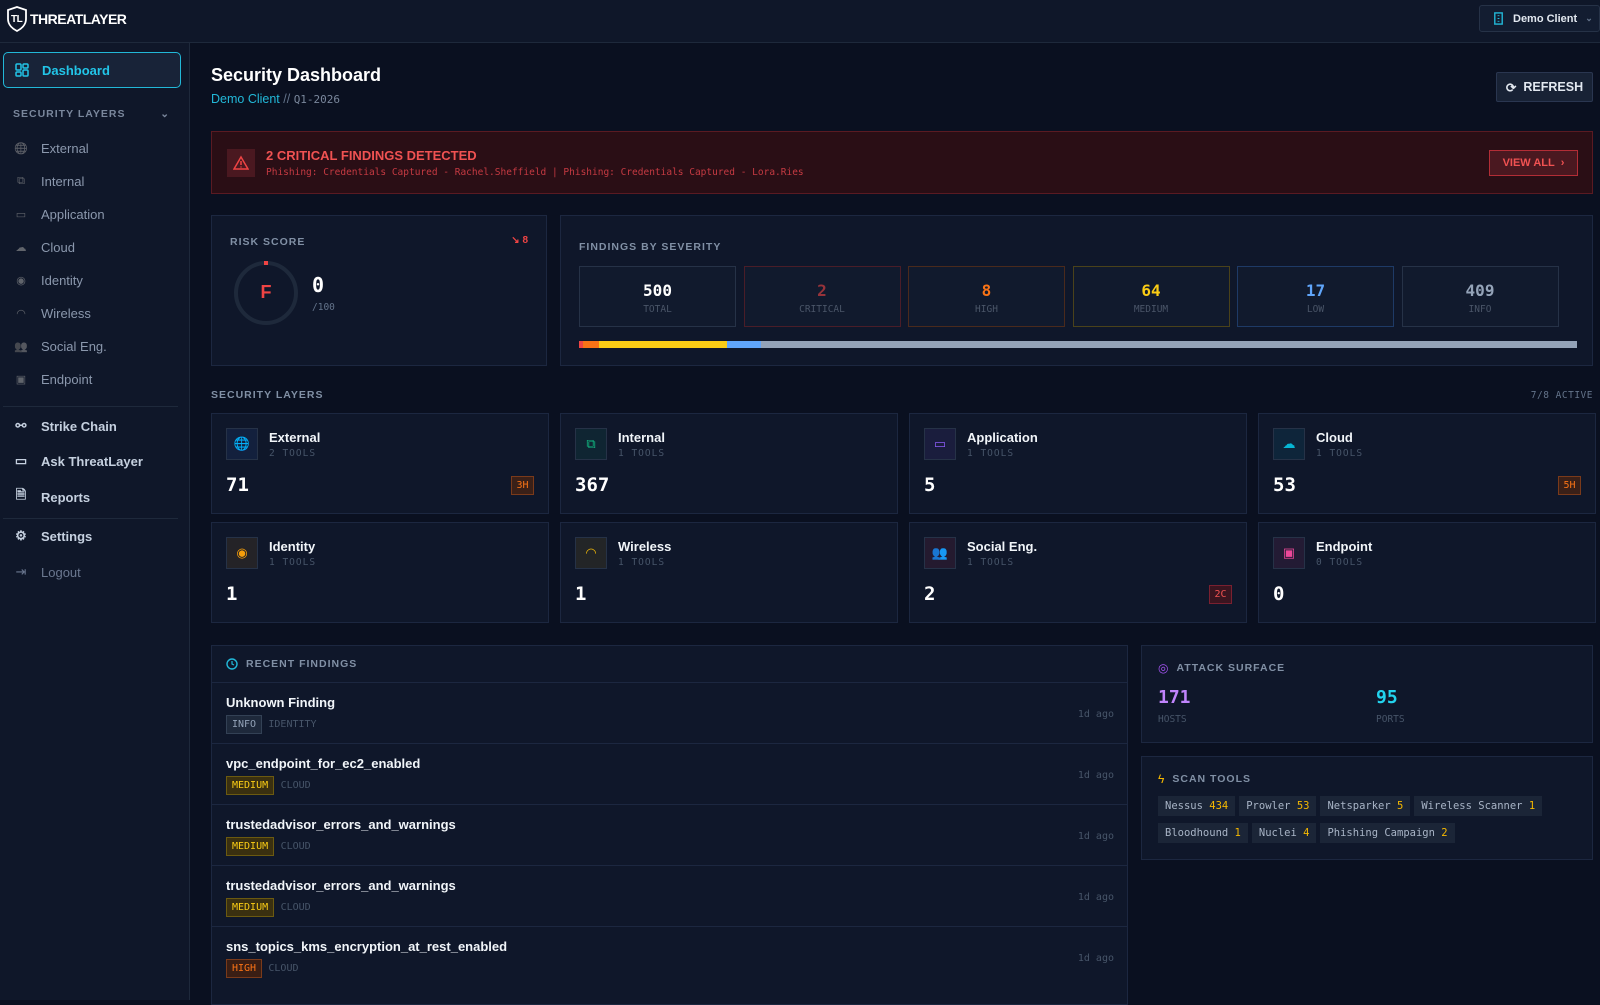  Describe the element at coordinates (66, 497) in the screenshot. I see `sidebar-item-label: Reports` at that location.